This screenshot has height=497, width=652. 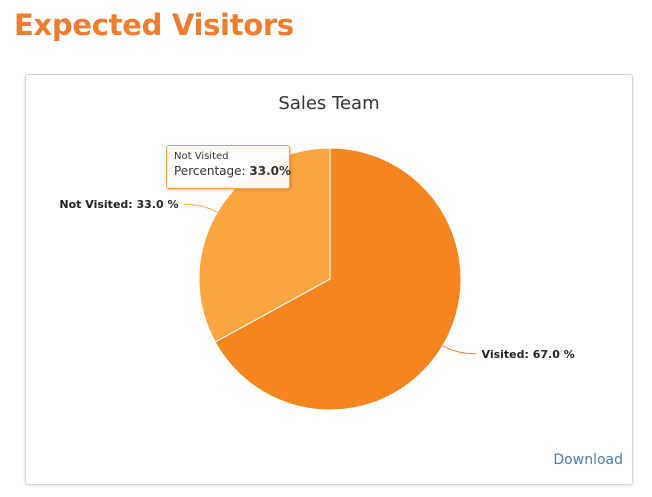 I want to click on download-link: Download, so click(x=588, y=460).